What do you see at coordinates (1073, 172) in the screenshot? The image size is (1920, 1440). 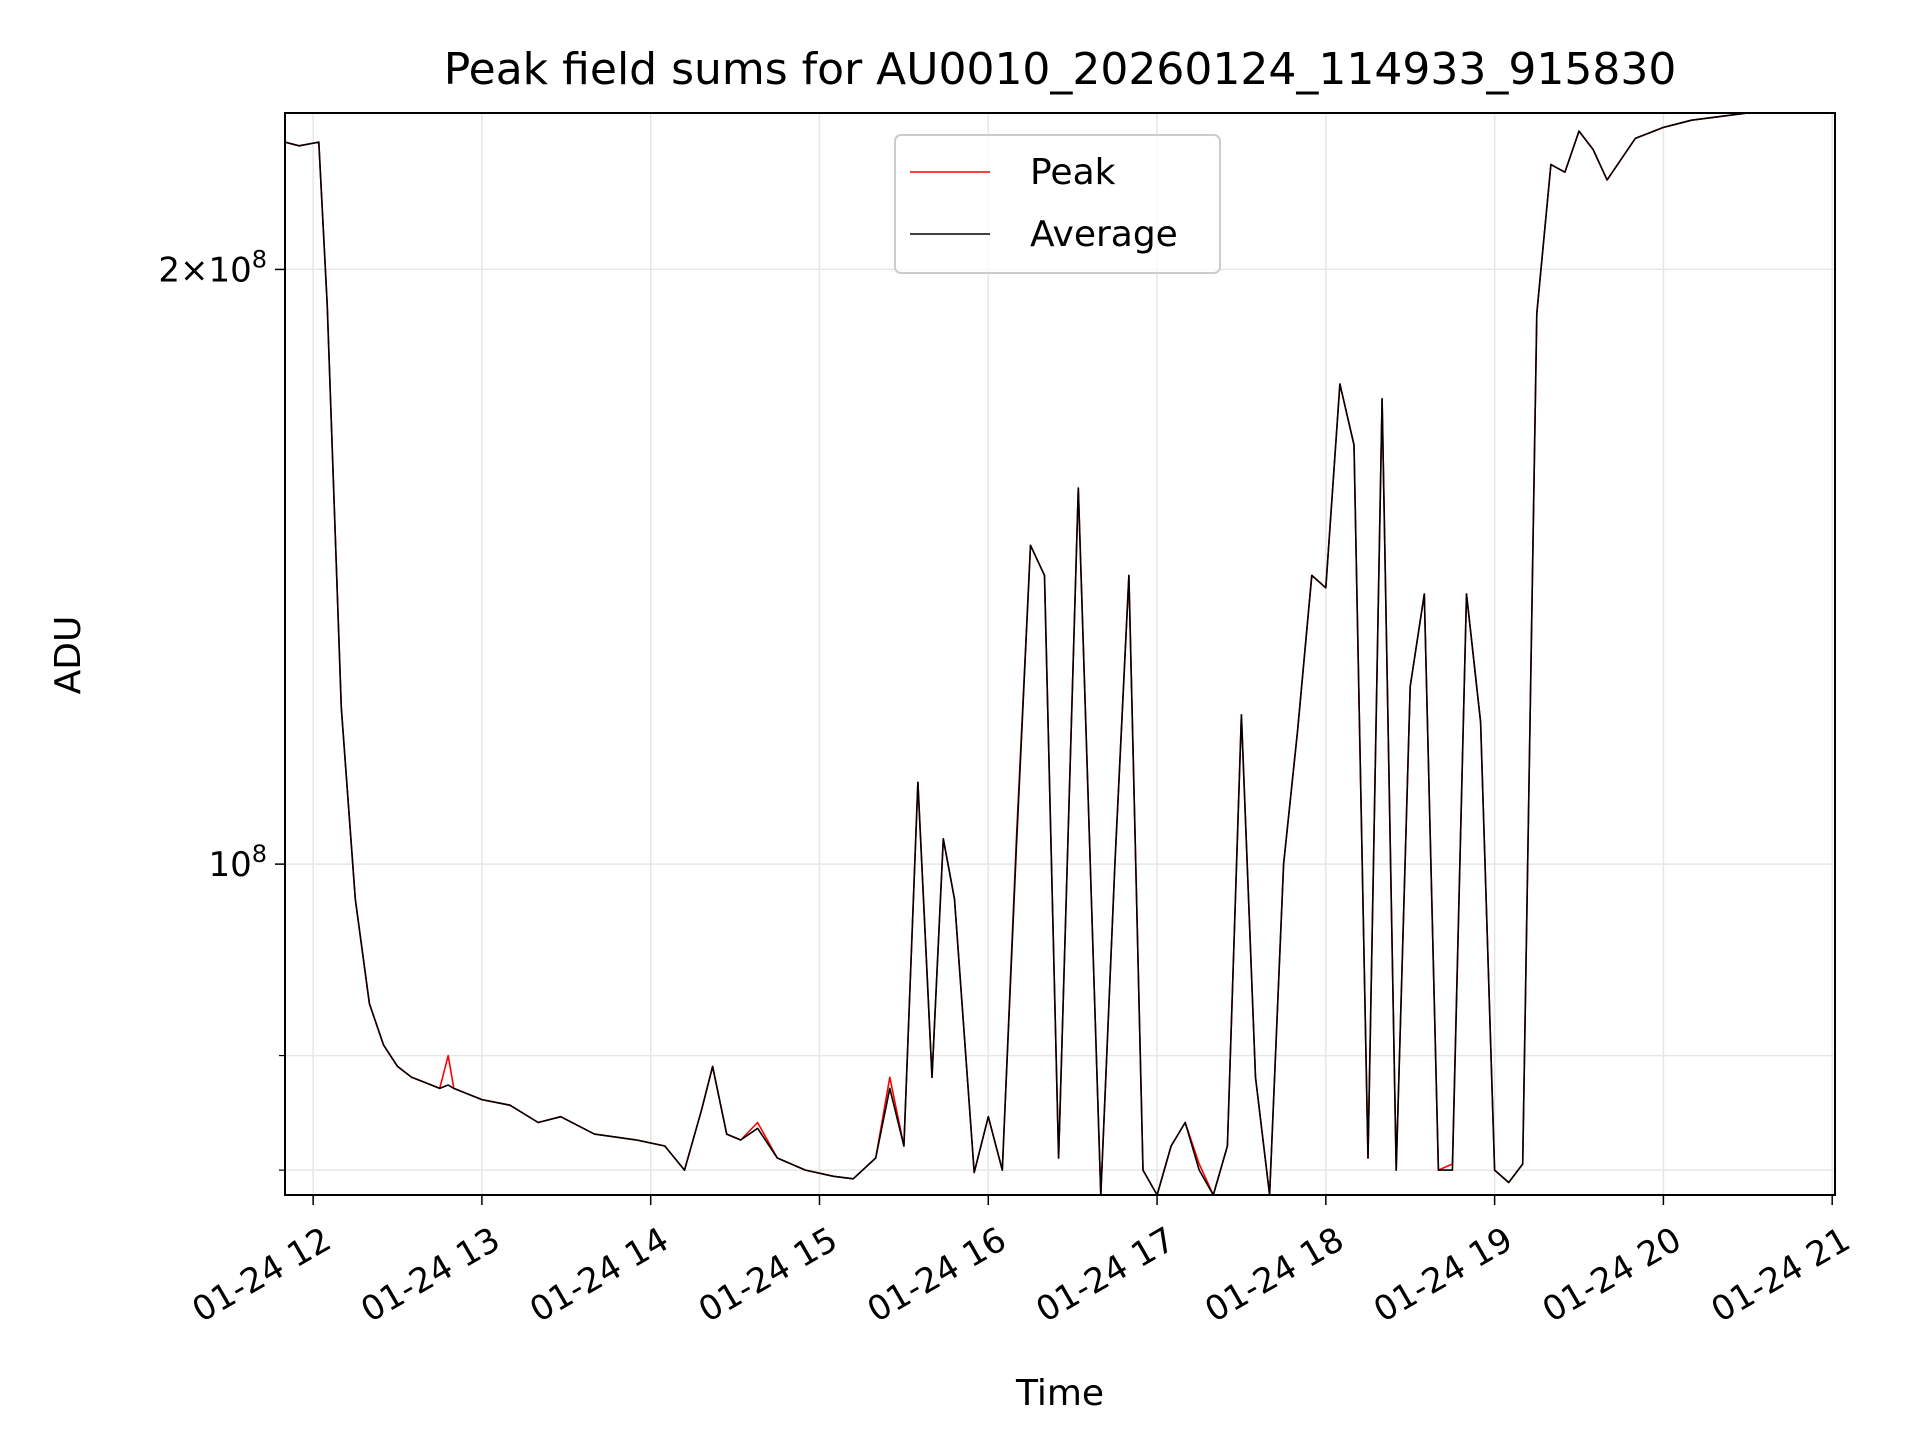 I see `legend-label-peak: Peak` at bounding box center [1073, 172].